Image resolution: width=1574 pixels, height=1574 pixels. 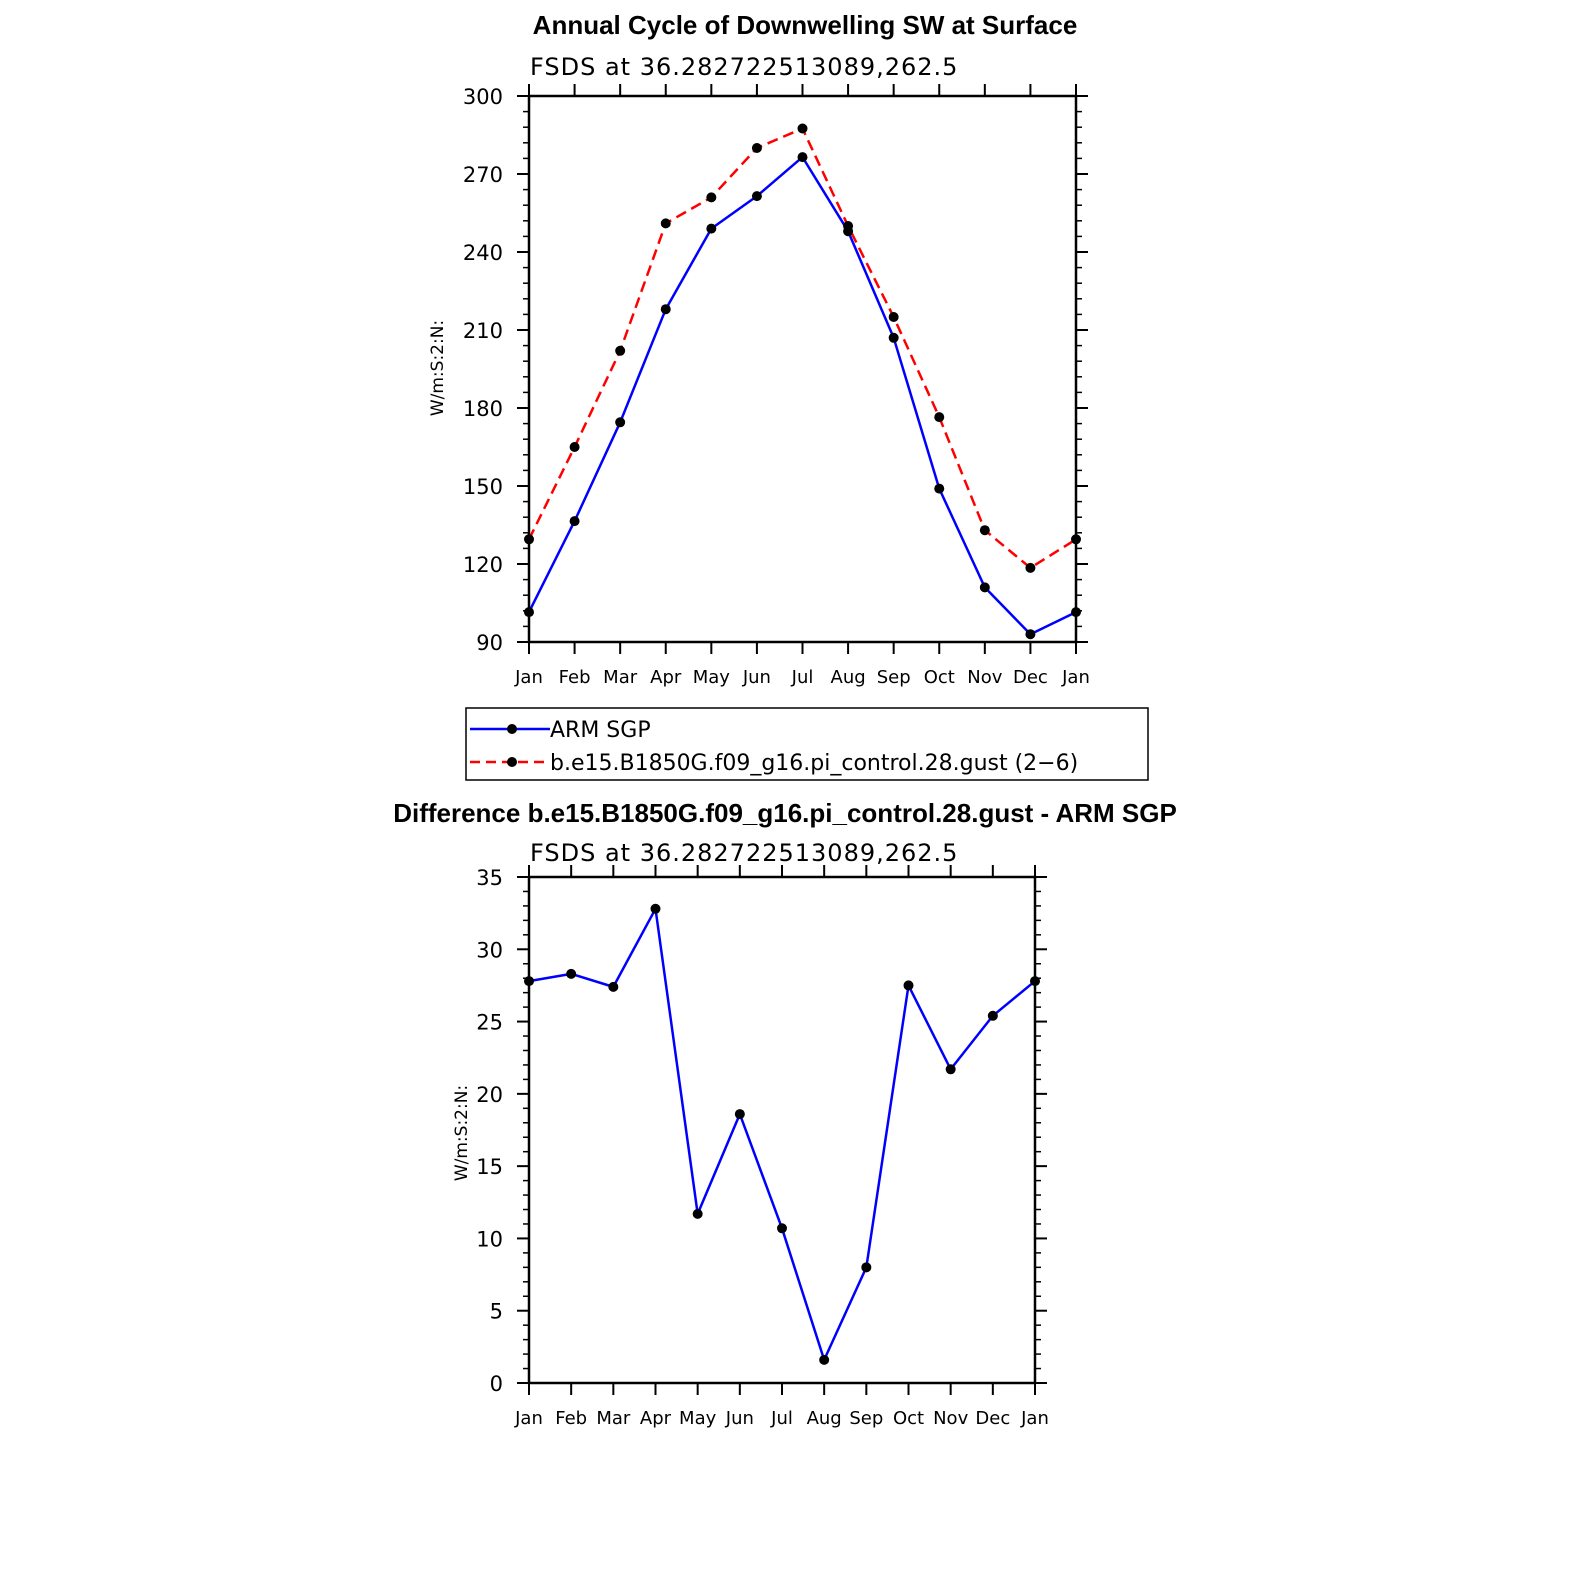 I want to click on chart2-frame, so click(x=782, y=1130).